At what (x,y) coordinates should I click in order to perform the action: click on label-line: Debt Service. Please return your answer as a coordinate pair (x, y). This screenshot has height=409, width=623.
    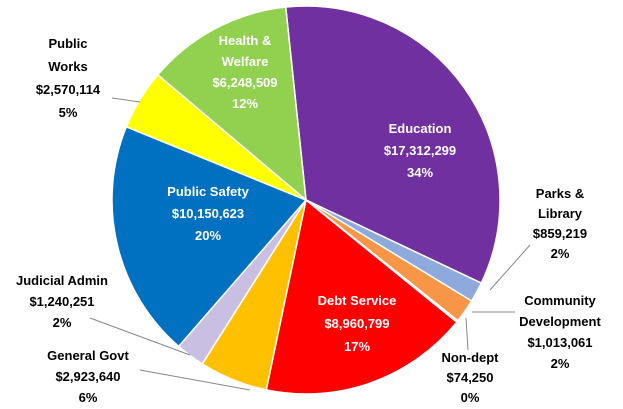
    Looking at the image, I should click on (357, 300).